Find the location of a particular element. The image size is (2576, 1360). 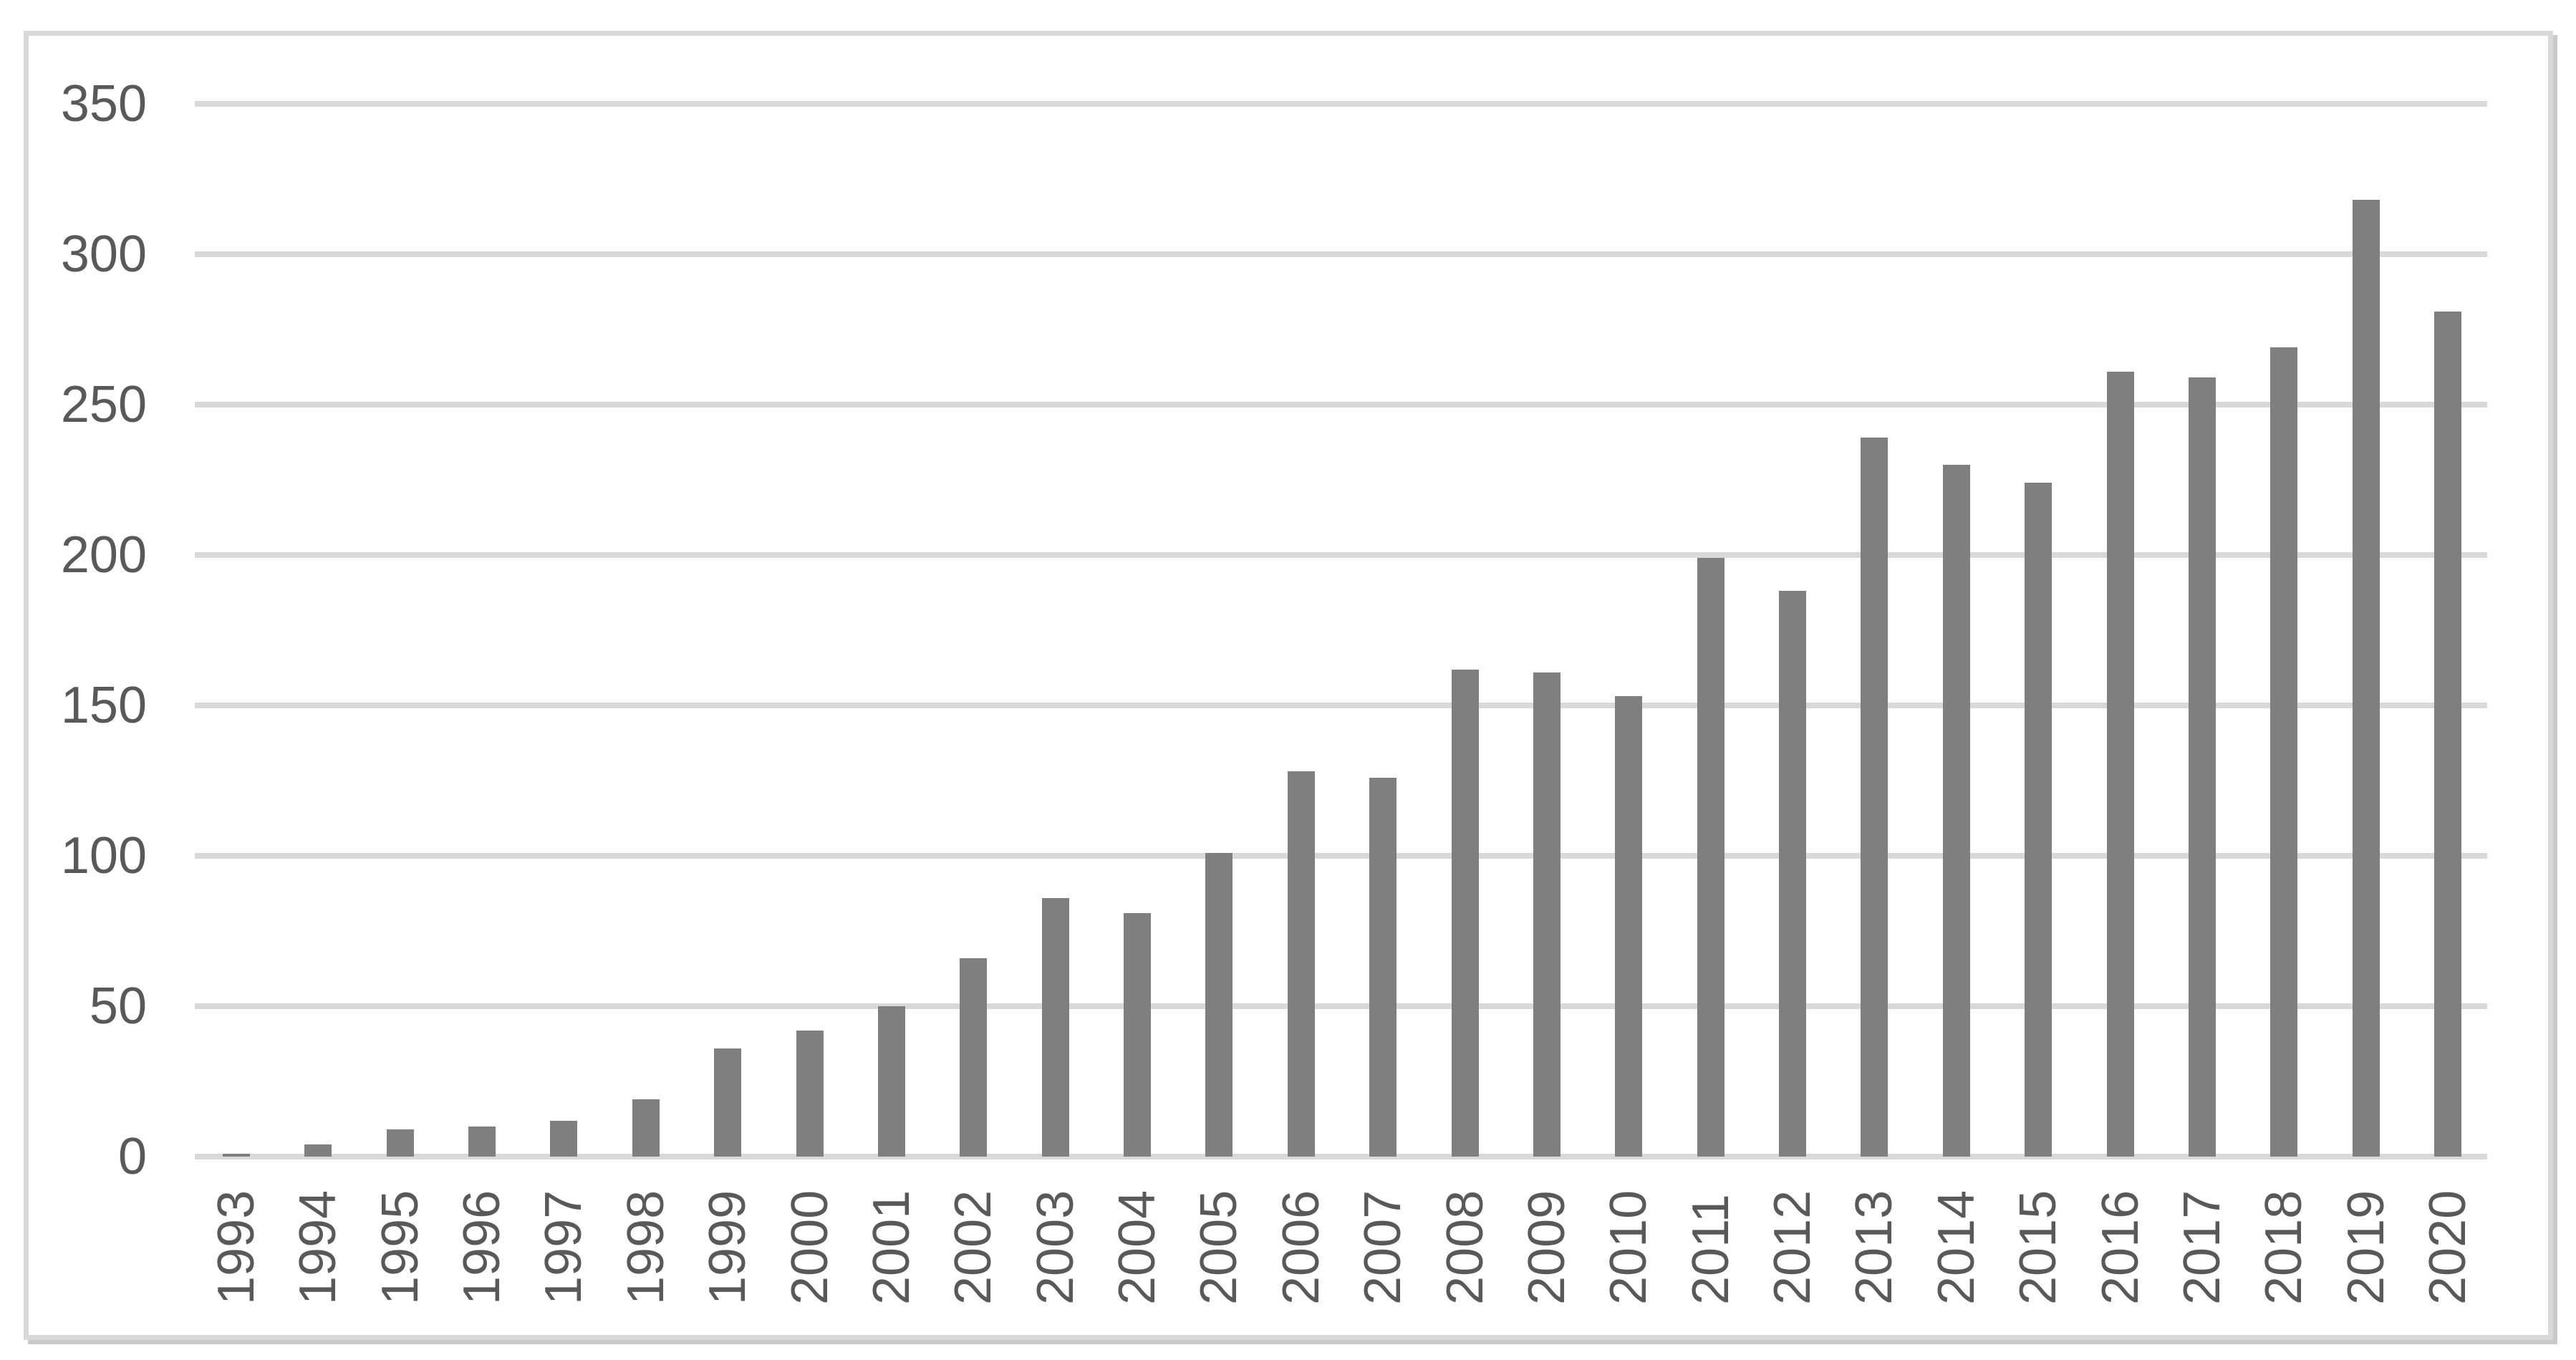

x-axis-tick-label: 1999 is located at coordinates (728, 1244).